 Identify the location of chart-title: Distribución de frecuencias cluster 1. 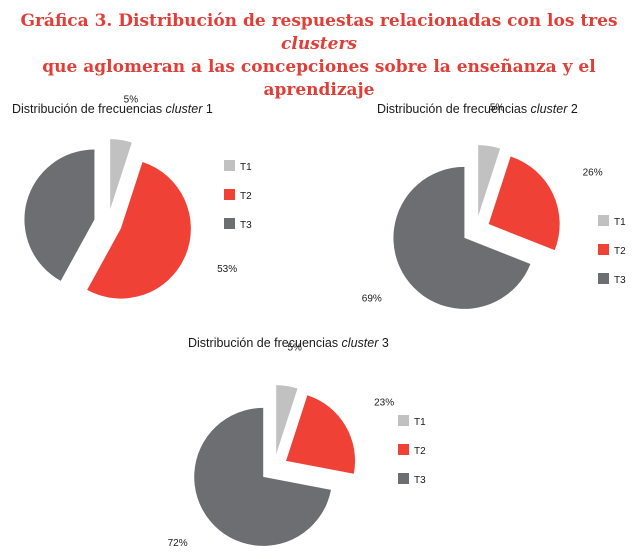
(112, 109).